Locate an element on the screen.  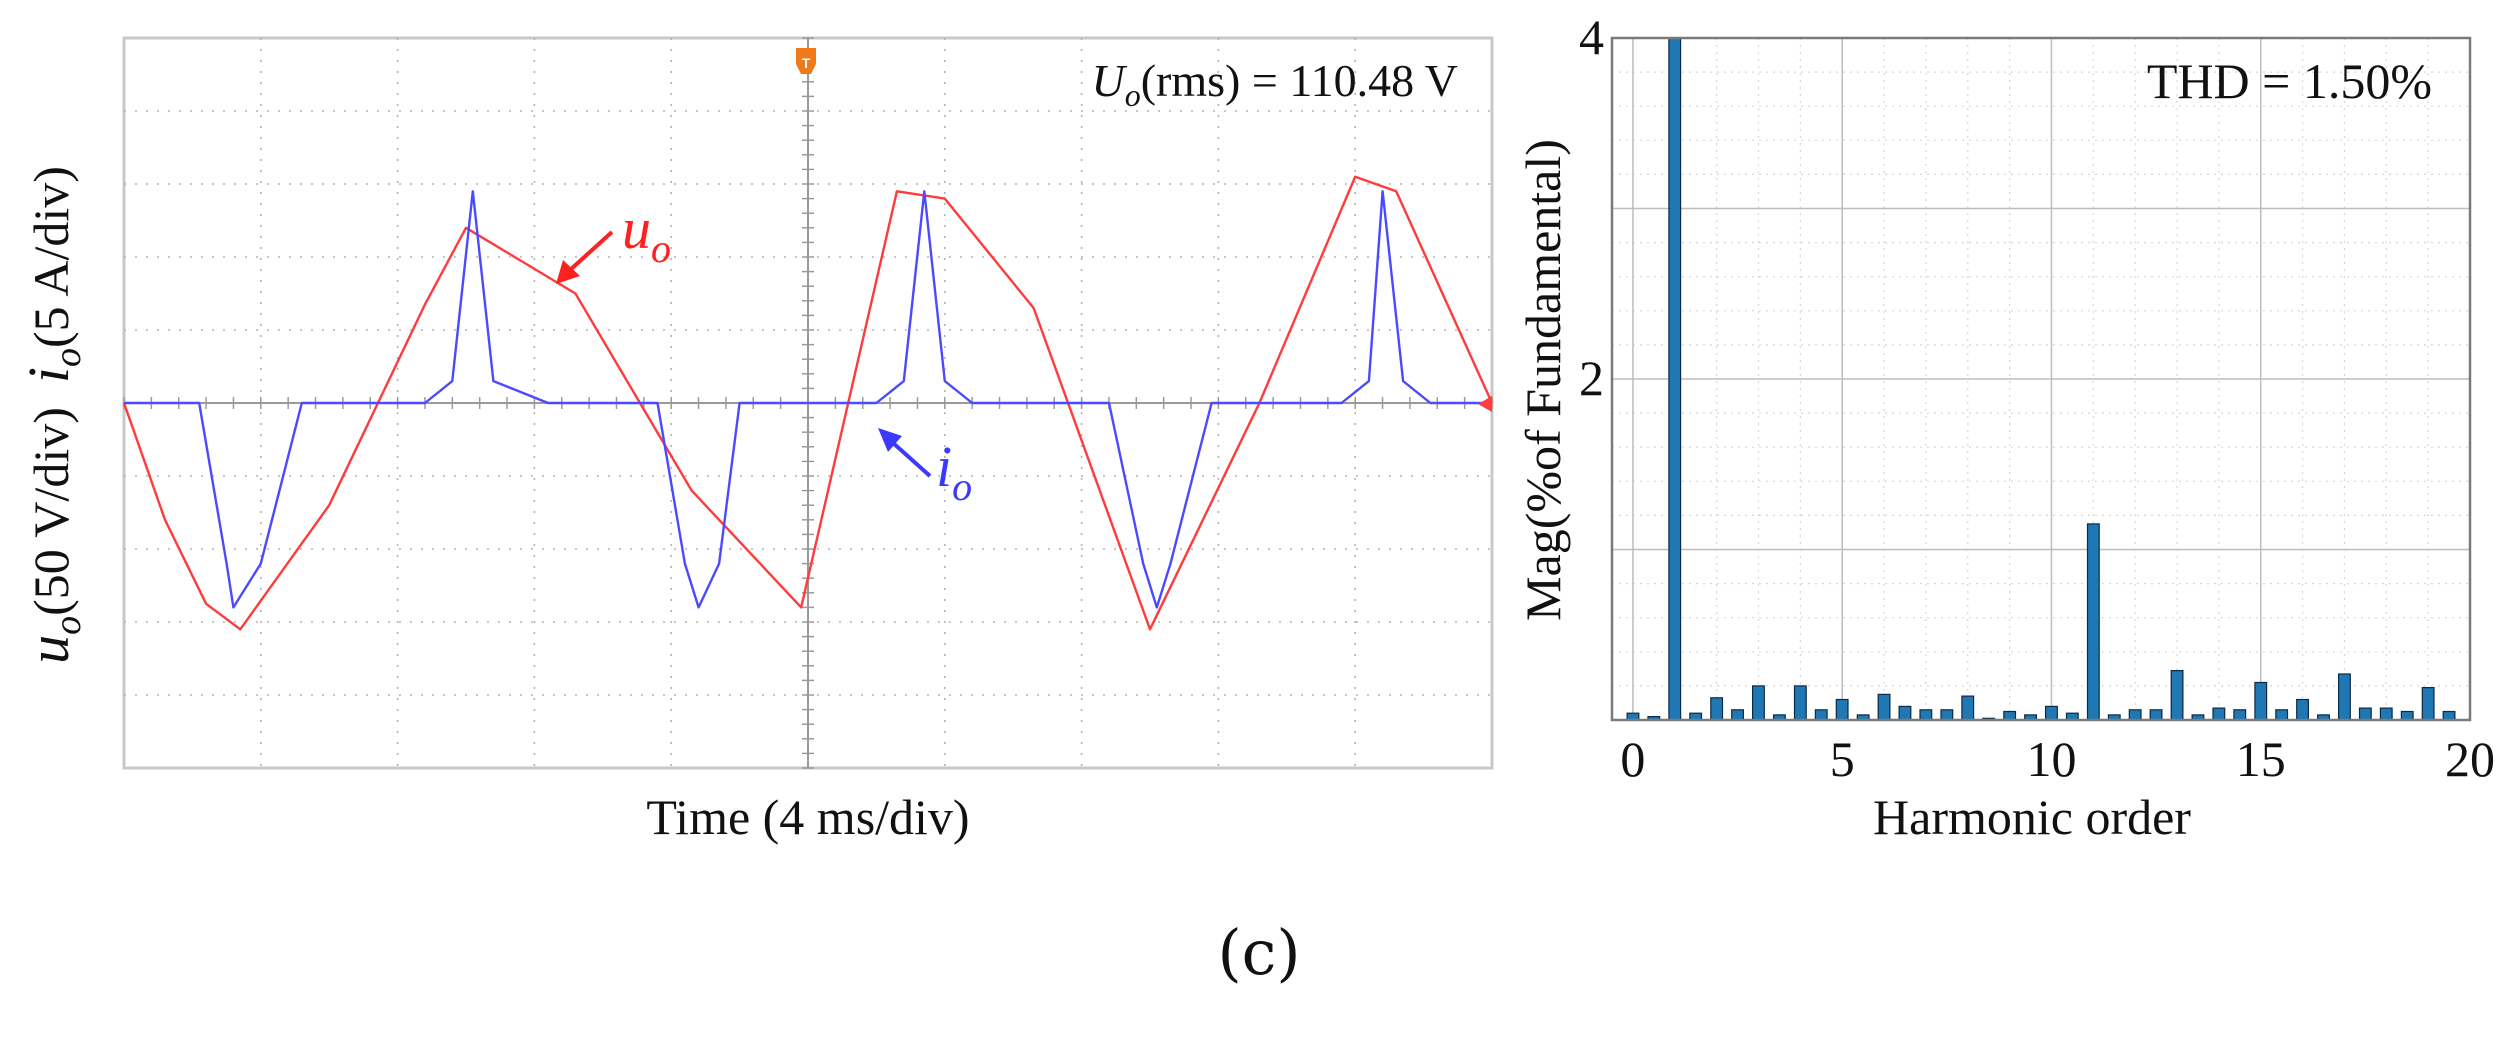
trigger-marker-label: T is located at coordinates (806, 63).